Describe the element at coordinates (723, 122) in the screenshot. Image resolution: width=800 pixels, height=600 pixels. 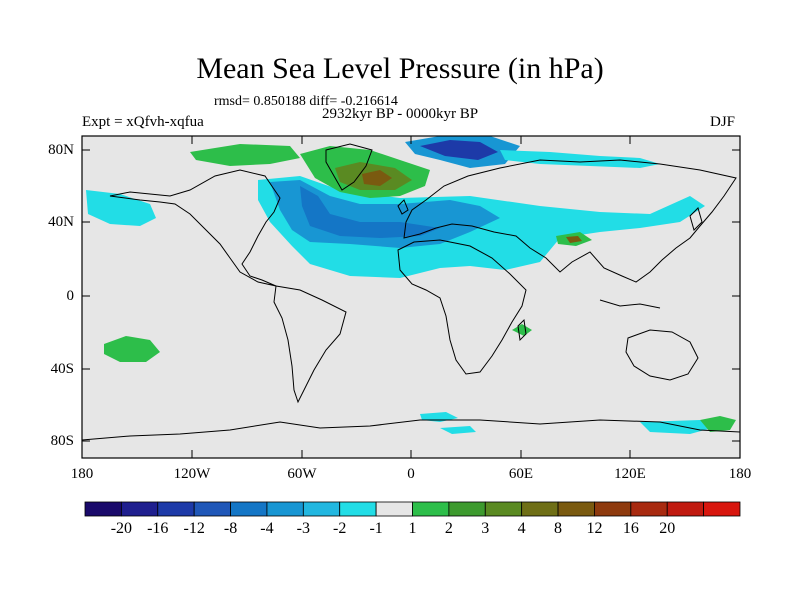
I see `season-label: DJF` at that location.